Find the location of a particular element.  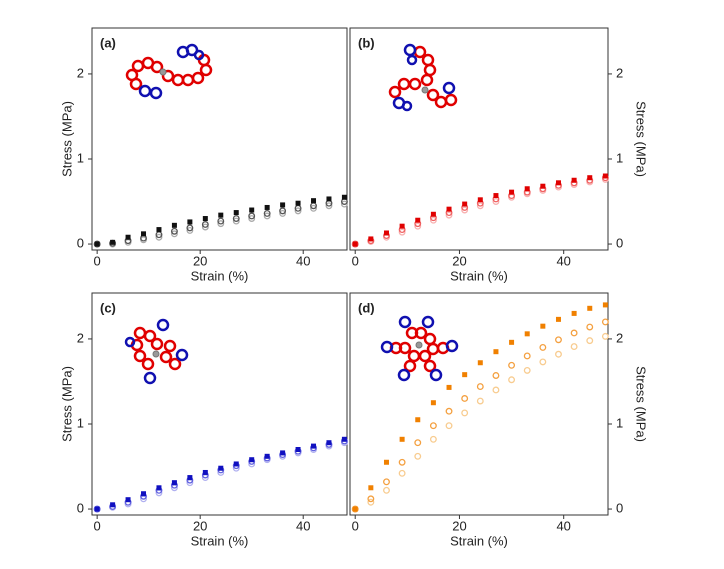

molecule-icon-c is located at coordinates (156, 351).